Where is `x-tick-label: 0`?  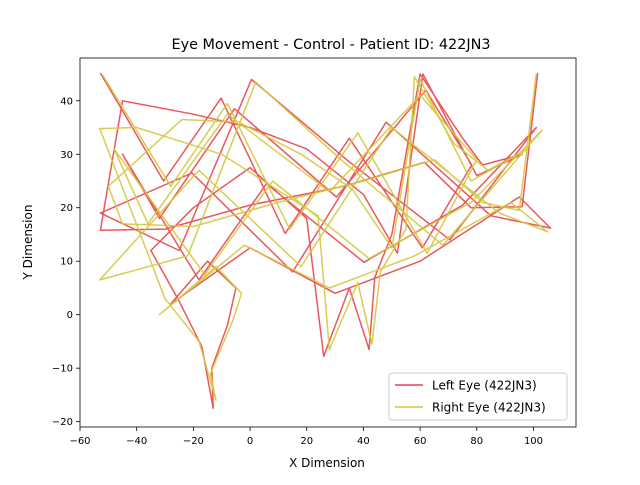 x-tick-label: 0 is located at coordinates (250, 441).